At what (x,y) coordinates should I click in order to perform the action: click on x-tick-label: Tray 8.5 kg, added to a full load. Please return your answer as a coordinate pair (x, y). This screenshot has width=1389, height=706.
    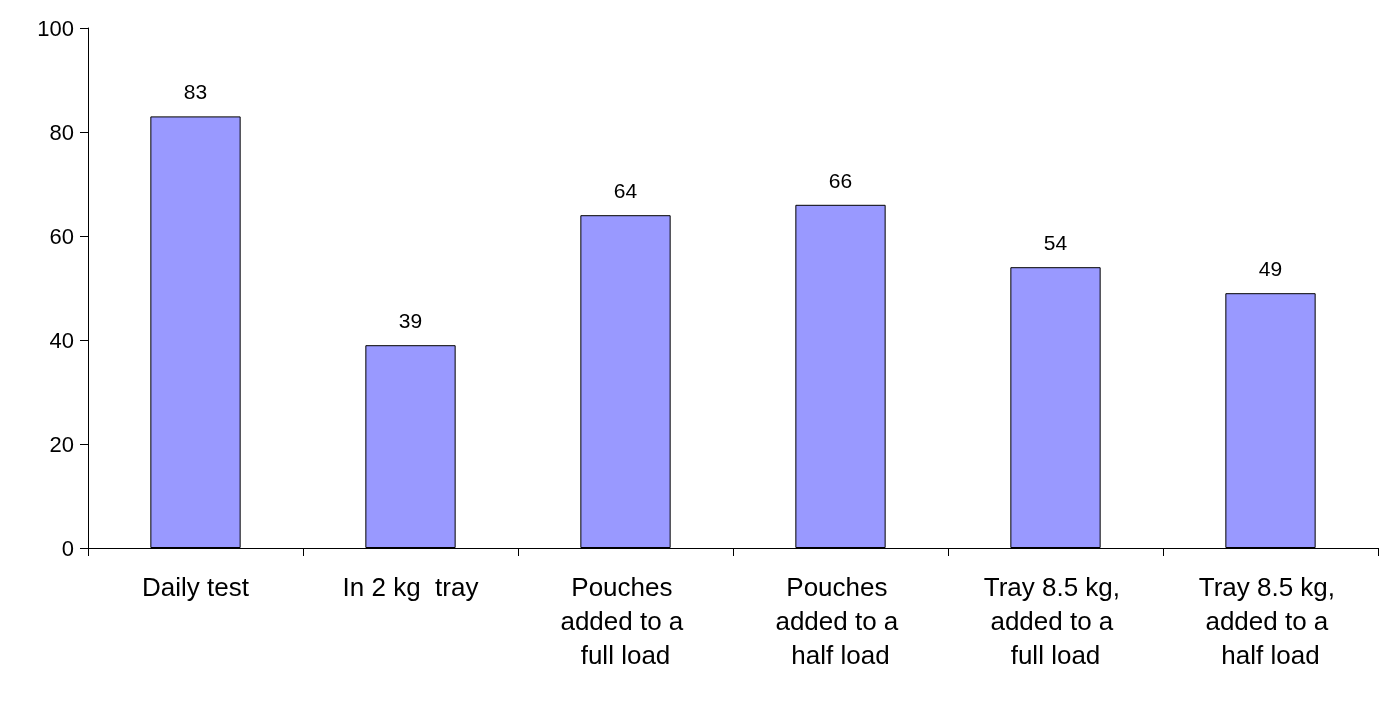
    Looking at the image, I should click on (1055, 621).